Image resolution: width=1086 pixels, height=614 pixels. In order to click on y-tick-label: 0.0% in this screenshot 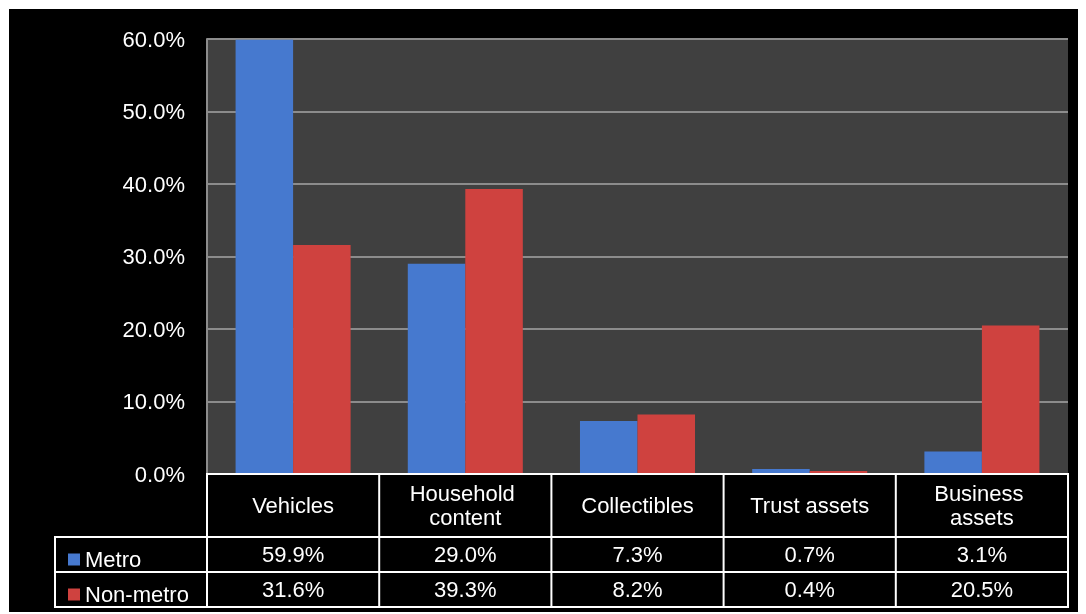, I will do `click(159, 474)`.